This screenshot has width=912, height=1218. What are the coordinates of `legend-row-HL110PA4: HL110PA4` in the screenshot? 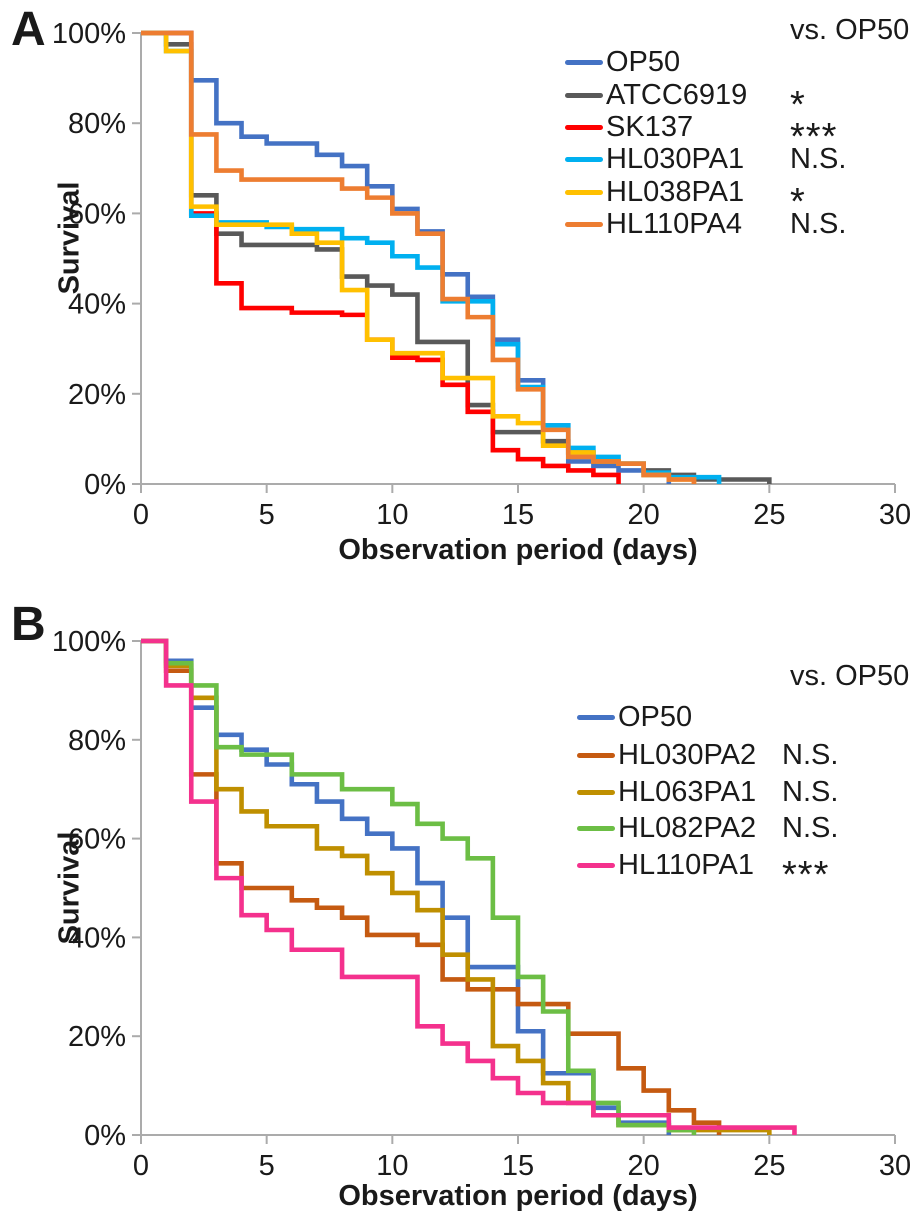 It's located at (653, 224).